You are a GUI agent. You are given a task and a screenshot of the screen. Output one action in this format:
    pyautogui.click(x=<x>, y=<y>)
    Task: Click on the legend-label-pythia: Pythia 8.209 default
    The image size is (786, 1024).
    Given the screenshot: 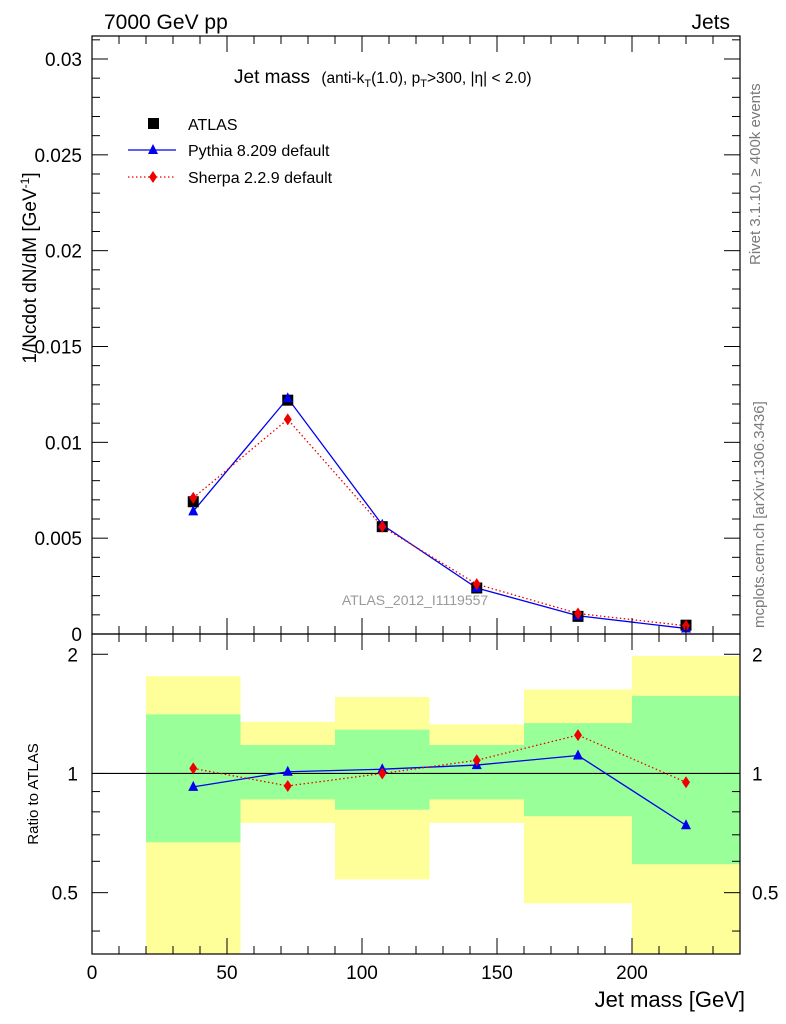 What is the action you would take?
    pyautogui.click(x=259, y=151)
    